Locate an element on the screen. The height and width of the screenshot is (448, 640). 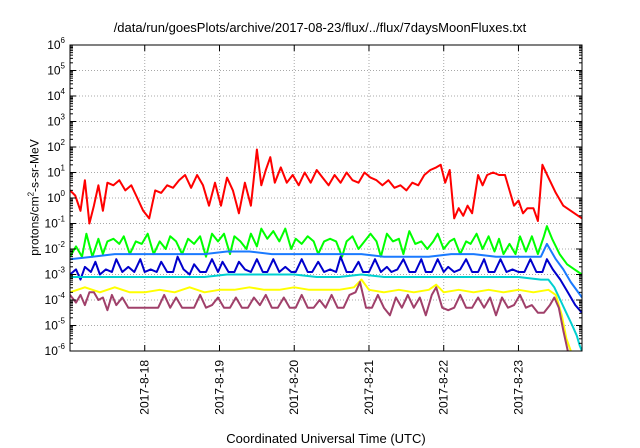
y-tick-label: 10² is located at coordinates (56, 146).